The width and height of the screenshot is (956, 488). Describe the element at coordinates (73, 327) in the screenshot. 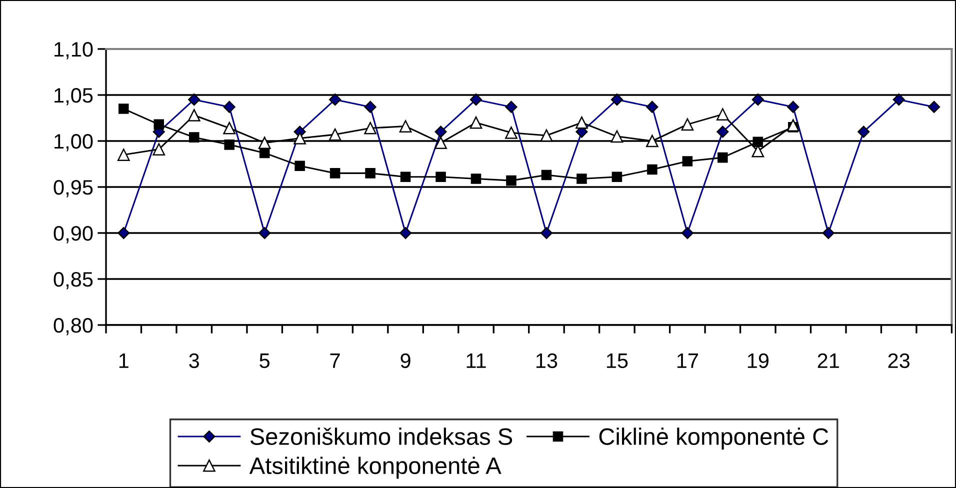

I see `y-tick-label: 0,80` at that location.